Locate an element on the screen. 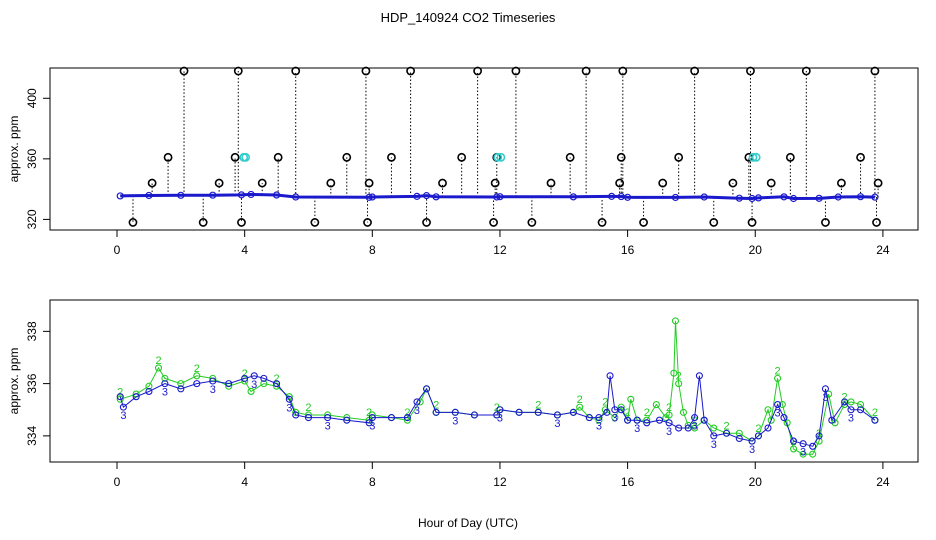 This screenshot has width=936, height=540. y-tick-label: 360 is located at coordinates (32, 159).